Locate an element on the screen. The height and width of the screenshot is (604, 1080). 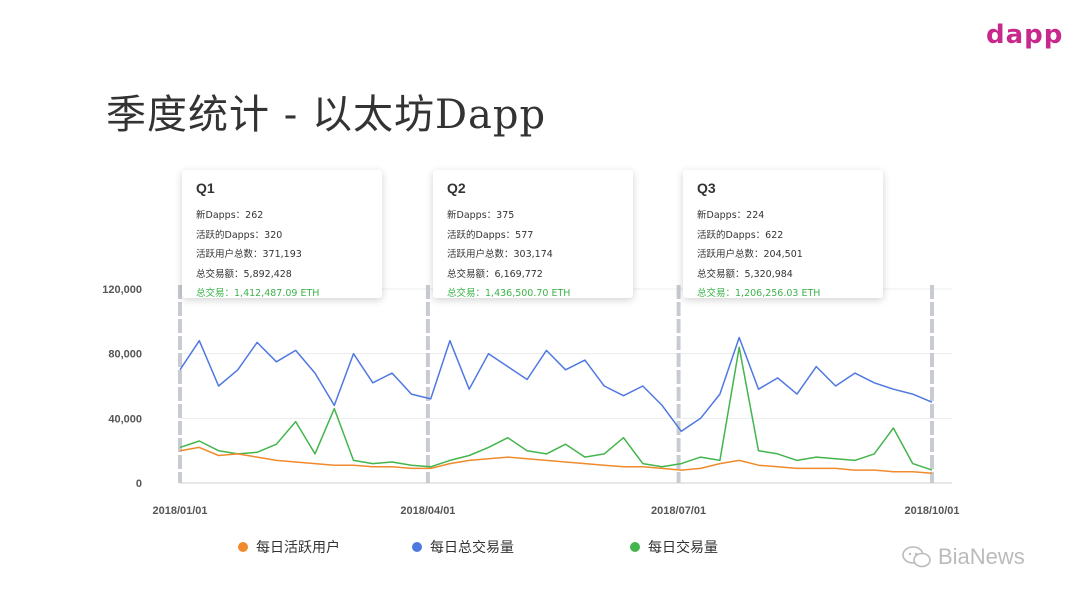
y-tick-label: 40,000 is located at coordinates (125, 419).